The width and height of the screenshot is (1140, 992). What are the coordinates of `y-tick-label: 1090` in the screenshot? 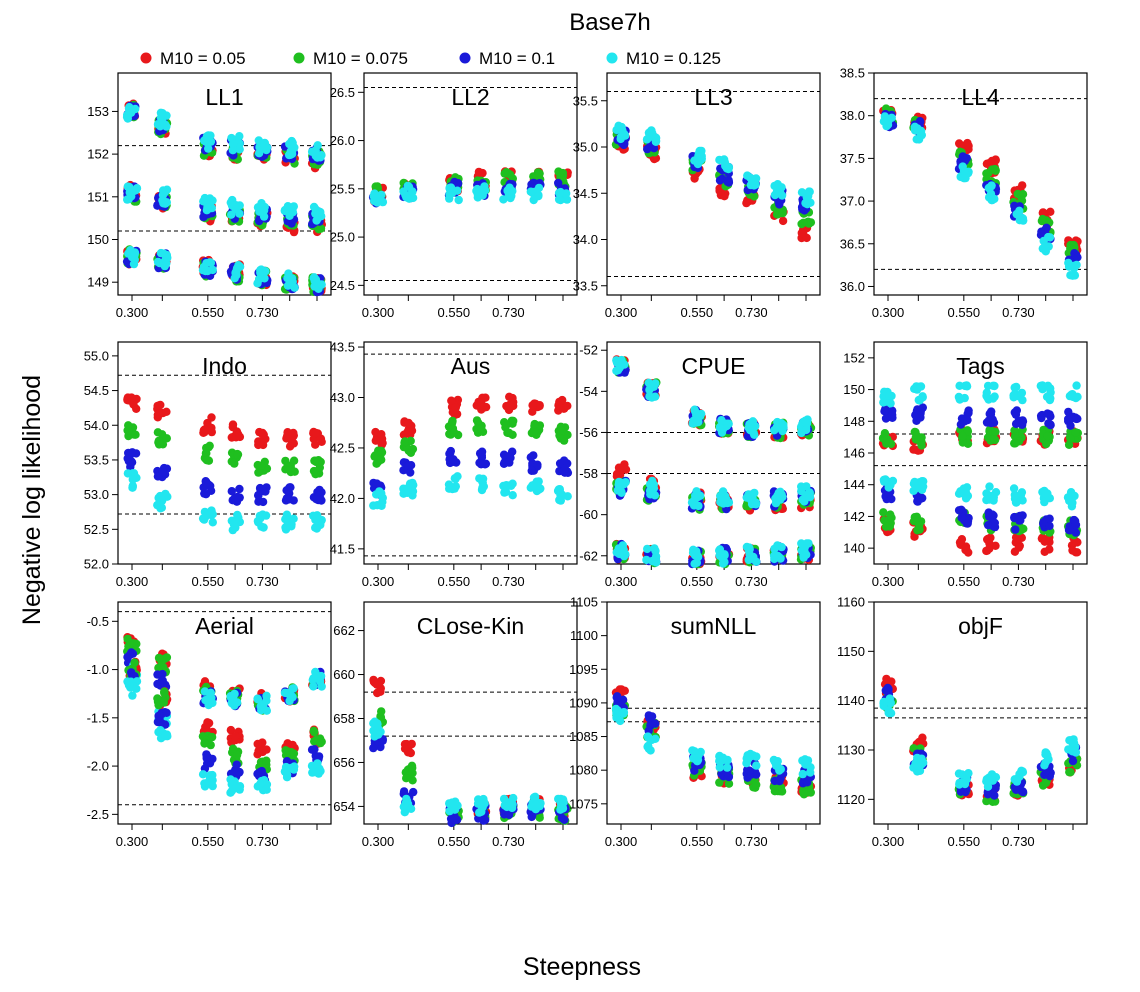 It's located at (583, 702).